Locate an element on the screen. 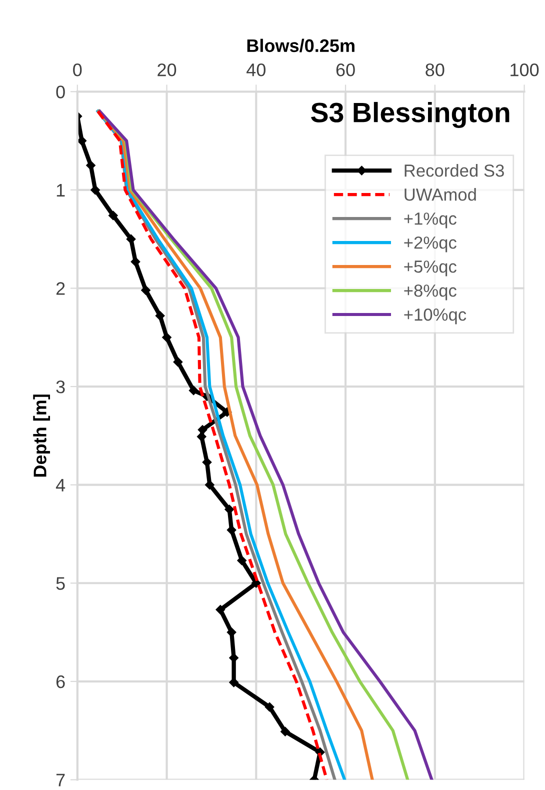 This screenshot has height=790, width=545. y-tick-label: 6 is located at coordinates (60, 681).